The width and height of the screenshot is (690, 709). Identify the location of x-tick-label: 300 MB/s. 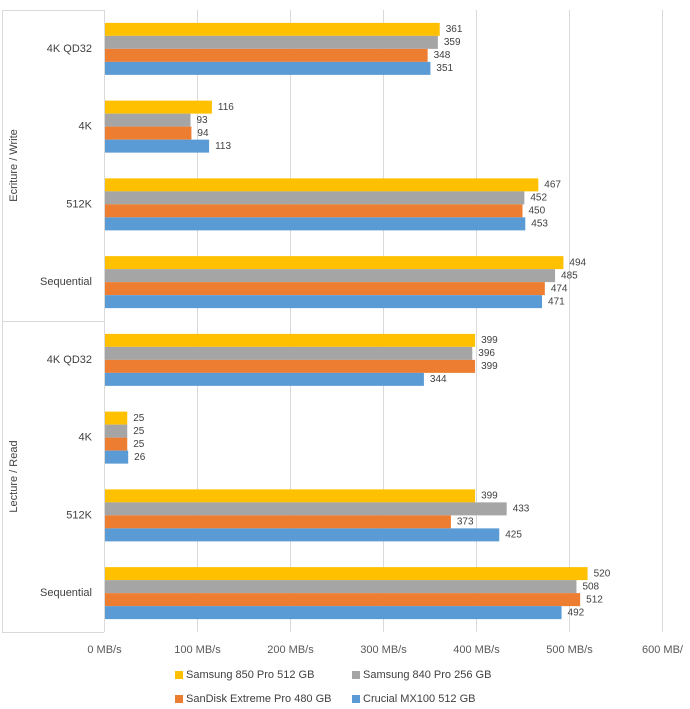
(383, 650).